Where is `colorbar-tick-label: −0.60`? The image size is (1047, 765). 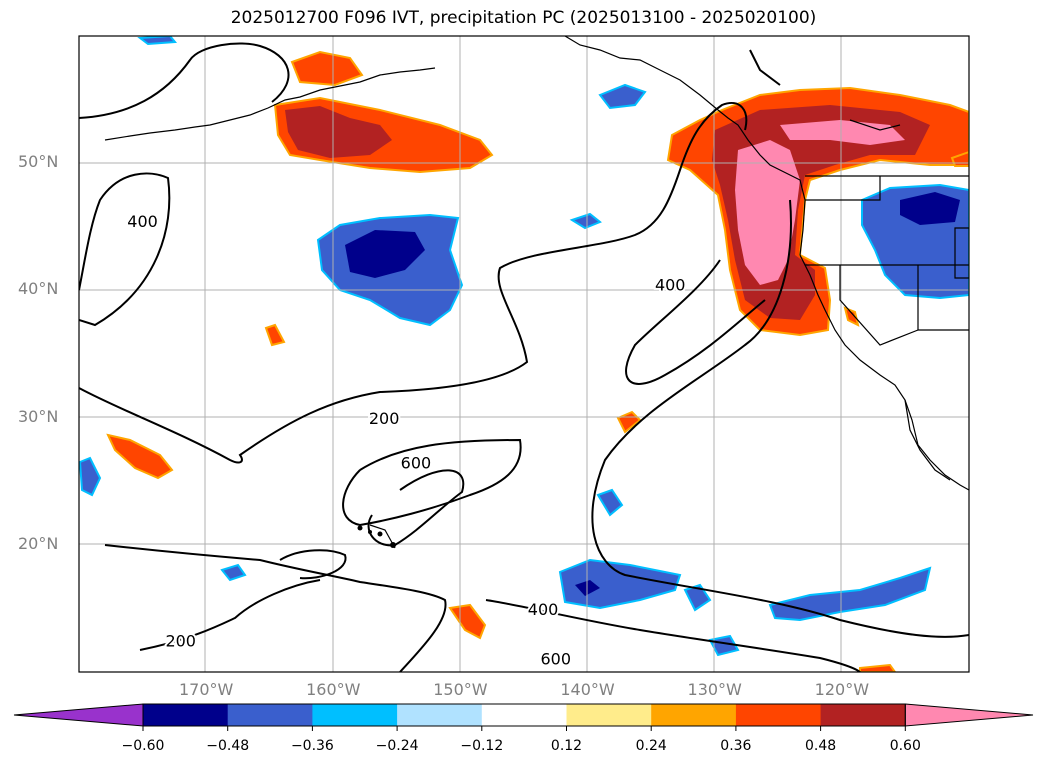
colorbar-tick-label: −0.60 is located at coordinates (143, 746).